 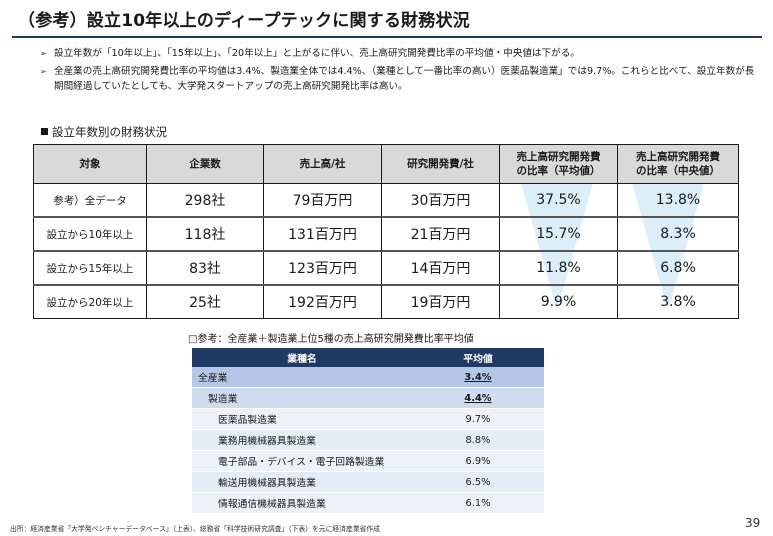 I want to click on table-cell: 8.3%, so click(x=678, y=234).